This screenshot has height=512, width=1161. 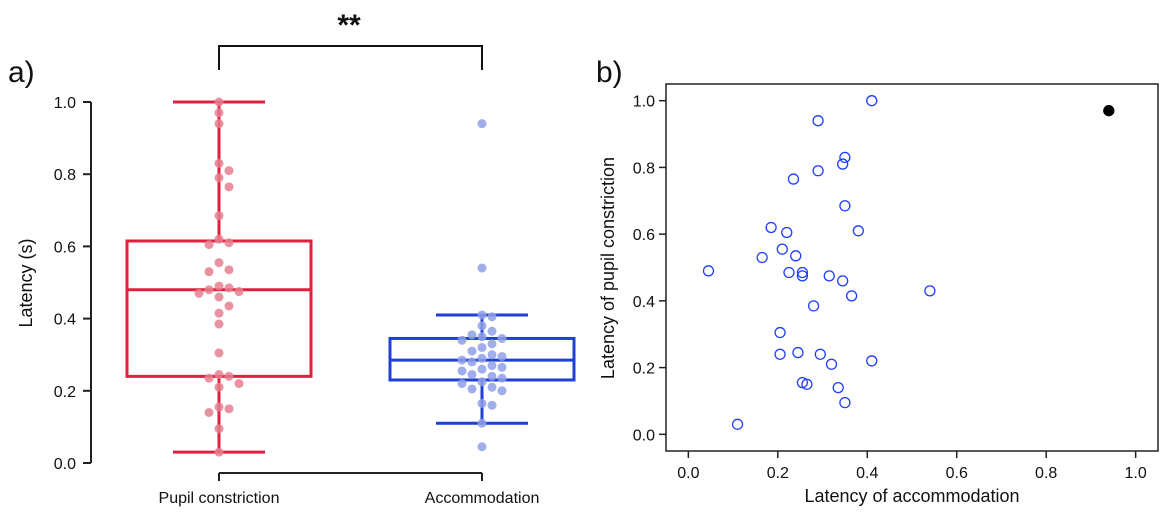 I want to click on panel-b-x-tick-label: 0.4, so click(x=867, y=473).